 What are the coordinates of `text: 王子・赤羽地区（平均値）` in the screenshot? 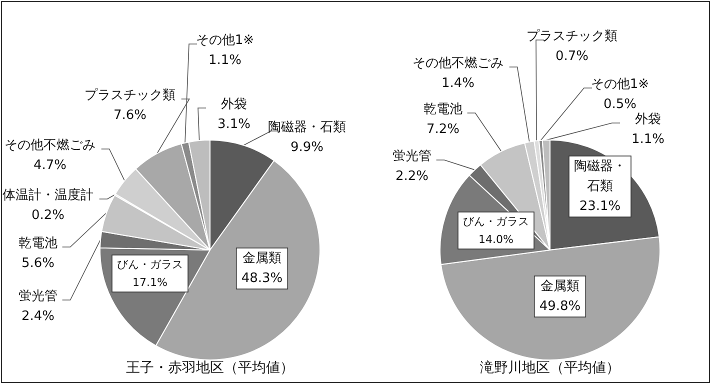 It's located at (210, 368).